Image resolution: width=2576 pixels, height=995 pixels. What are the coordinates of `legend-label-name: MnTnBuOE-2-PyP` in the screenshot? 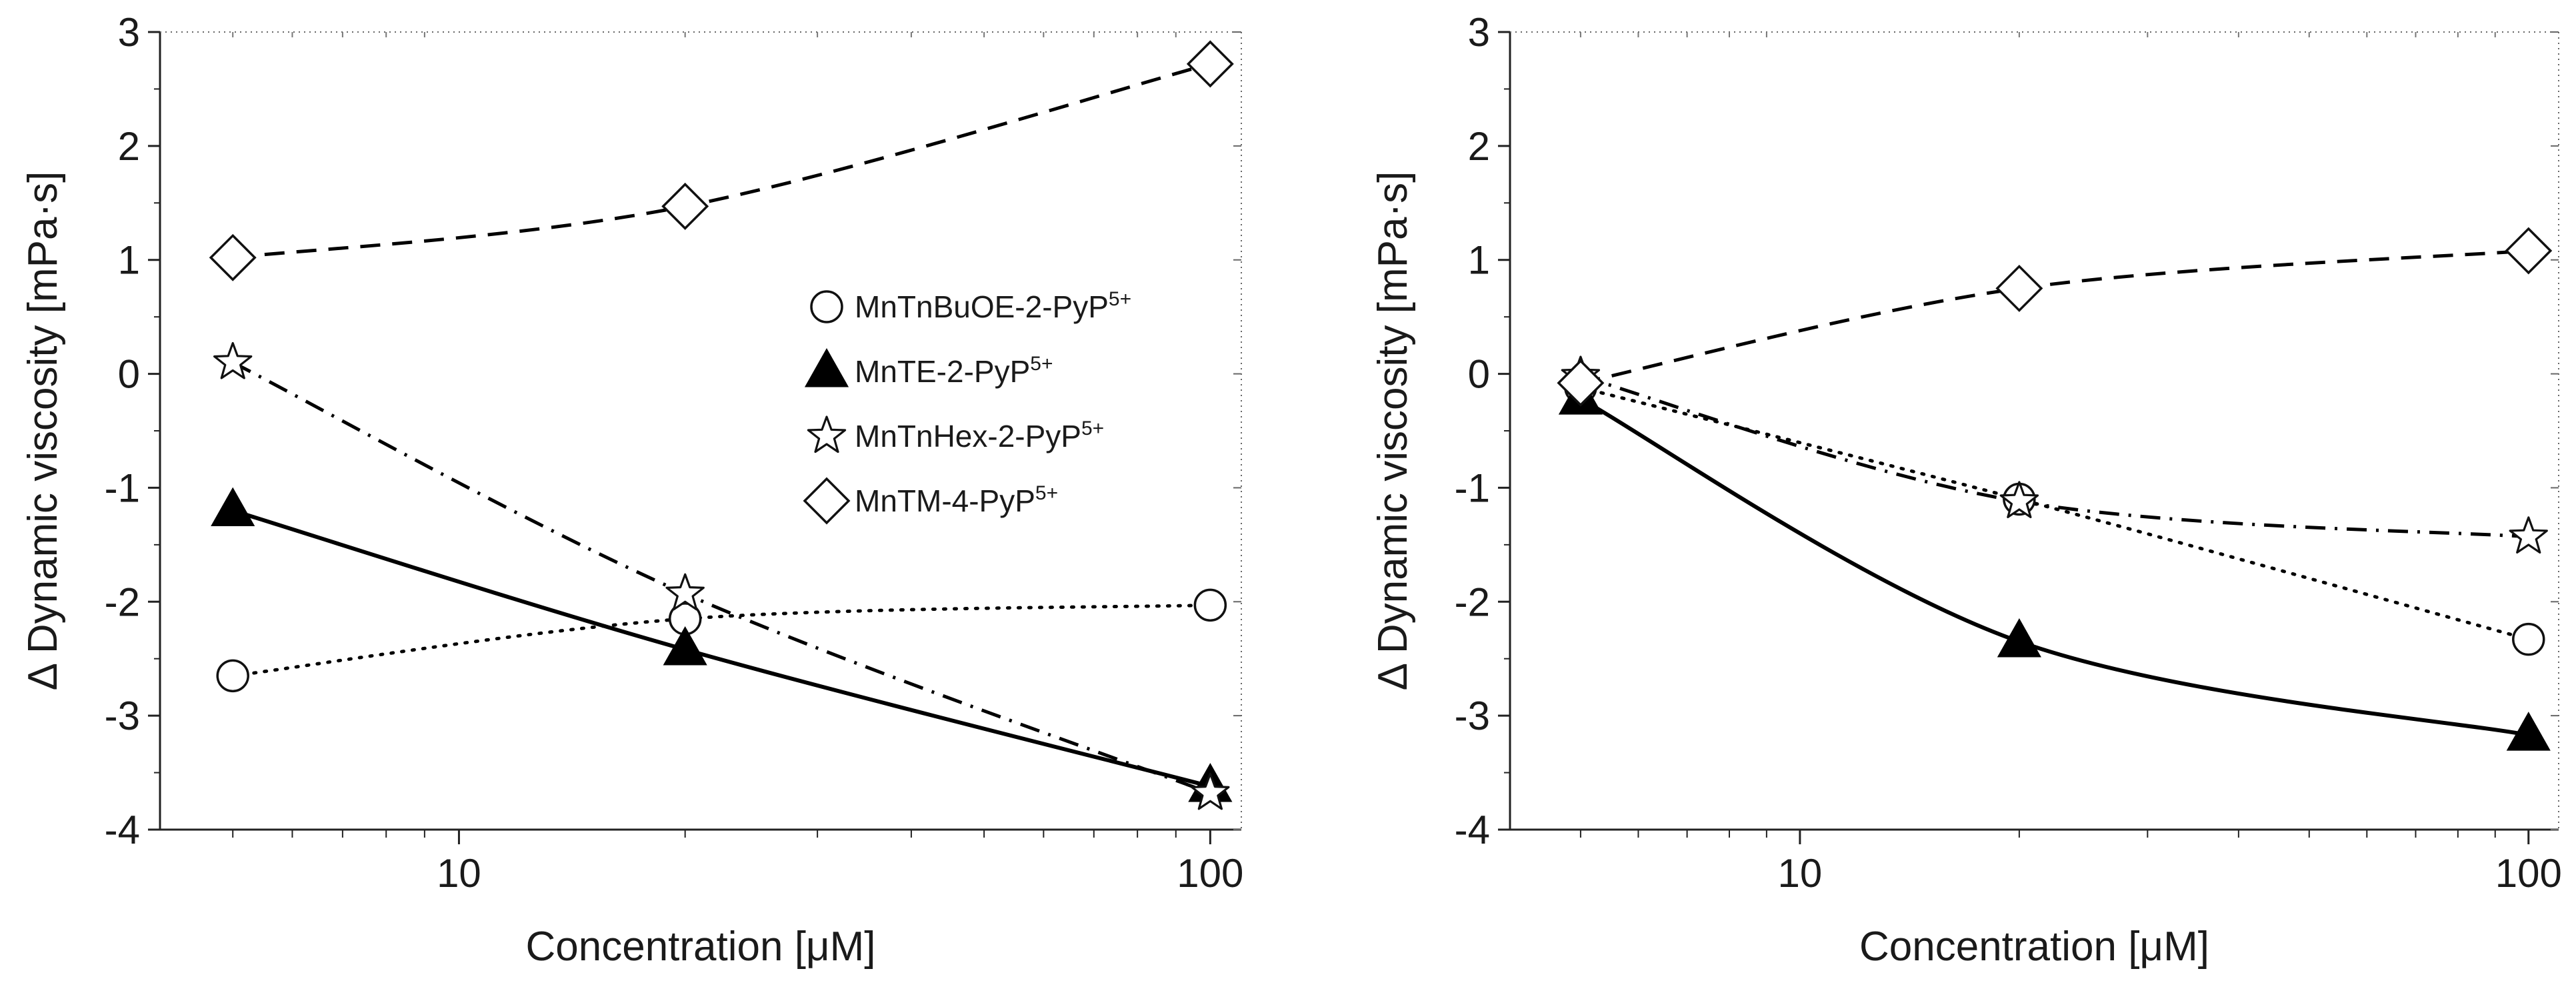 It's located at (982, 306).